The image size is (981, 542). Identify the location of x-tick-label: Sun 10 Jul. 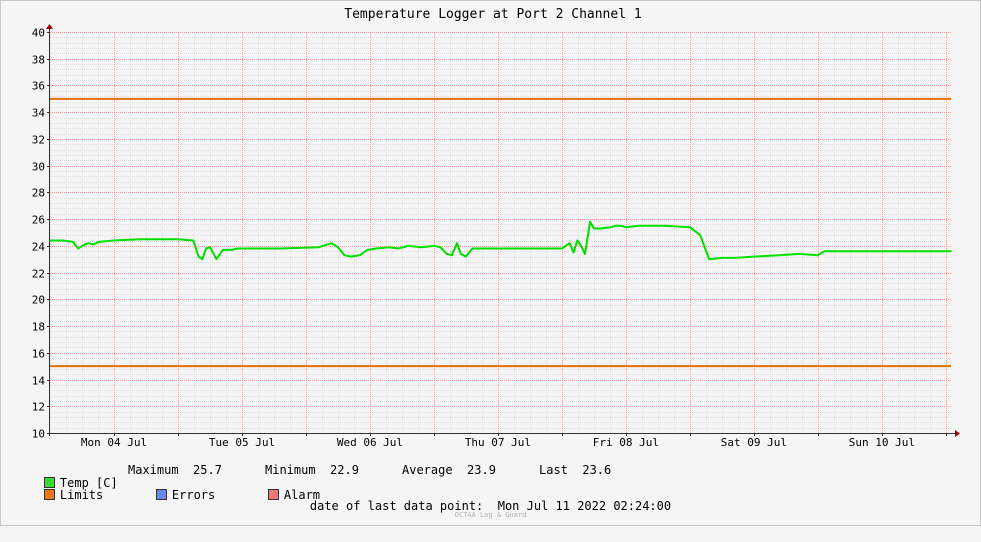
(882, 442).